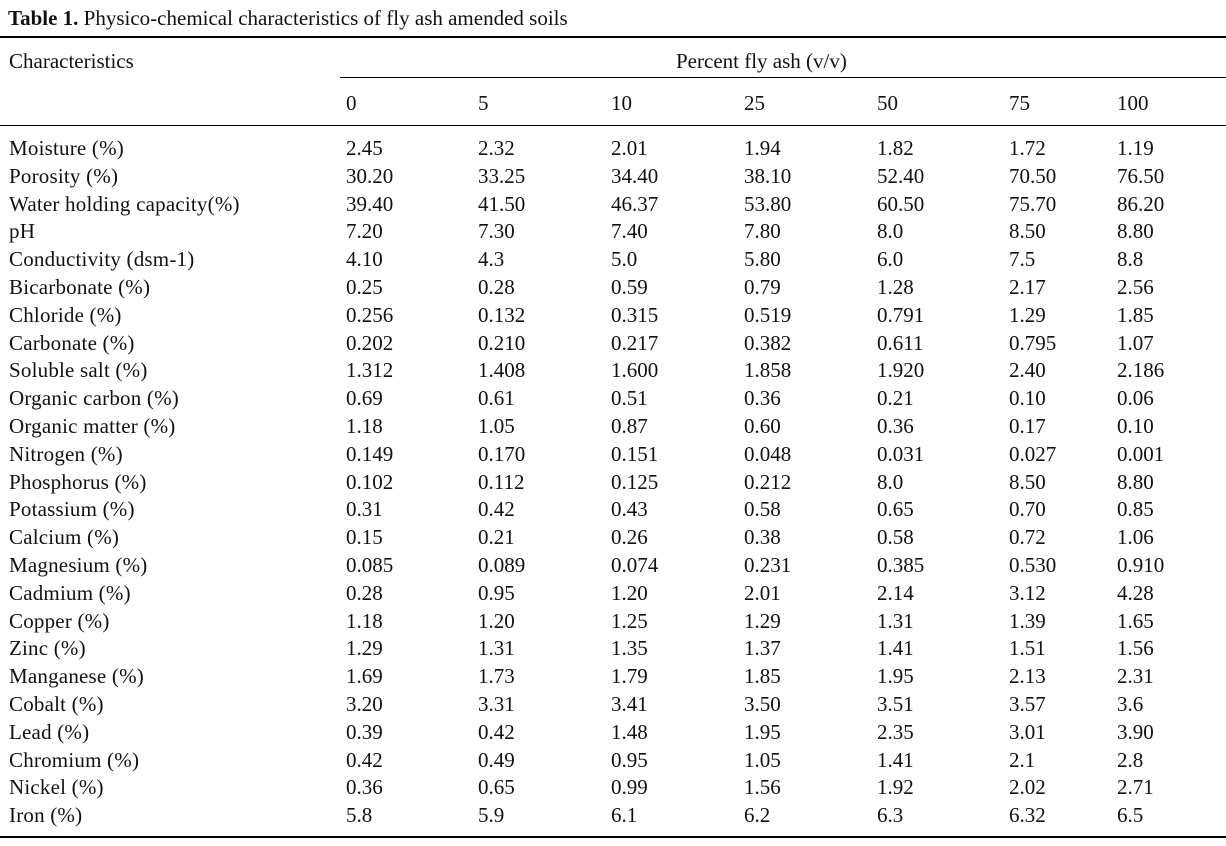  I want to click on row-label: Manganese (%), so click(76, 676).